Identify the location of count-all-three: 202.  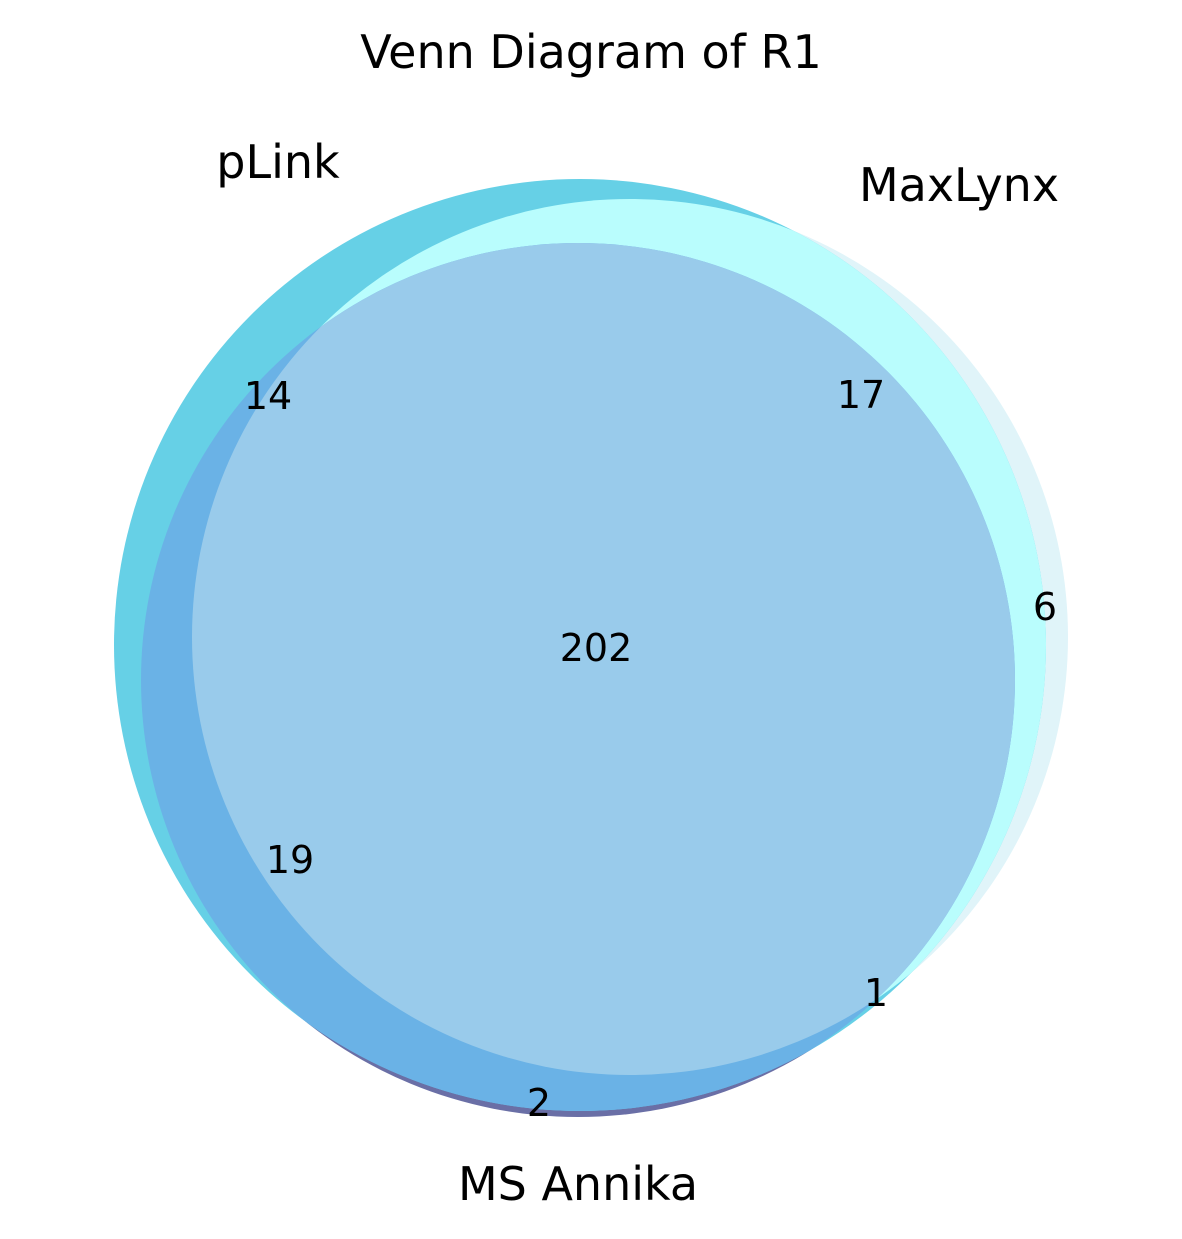
(596, 648).